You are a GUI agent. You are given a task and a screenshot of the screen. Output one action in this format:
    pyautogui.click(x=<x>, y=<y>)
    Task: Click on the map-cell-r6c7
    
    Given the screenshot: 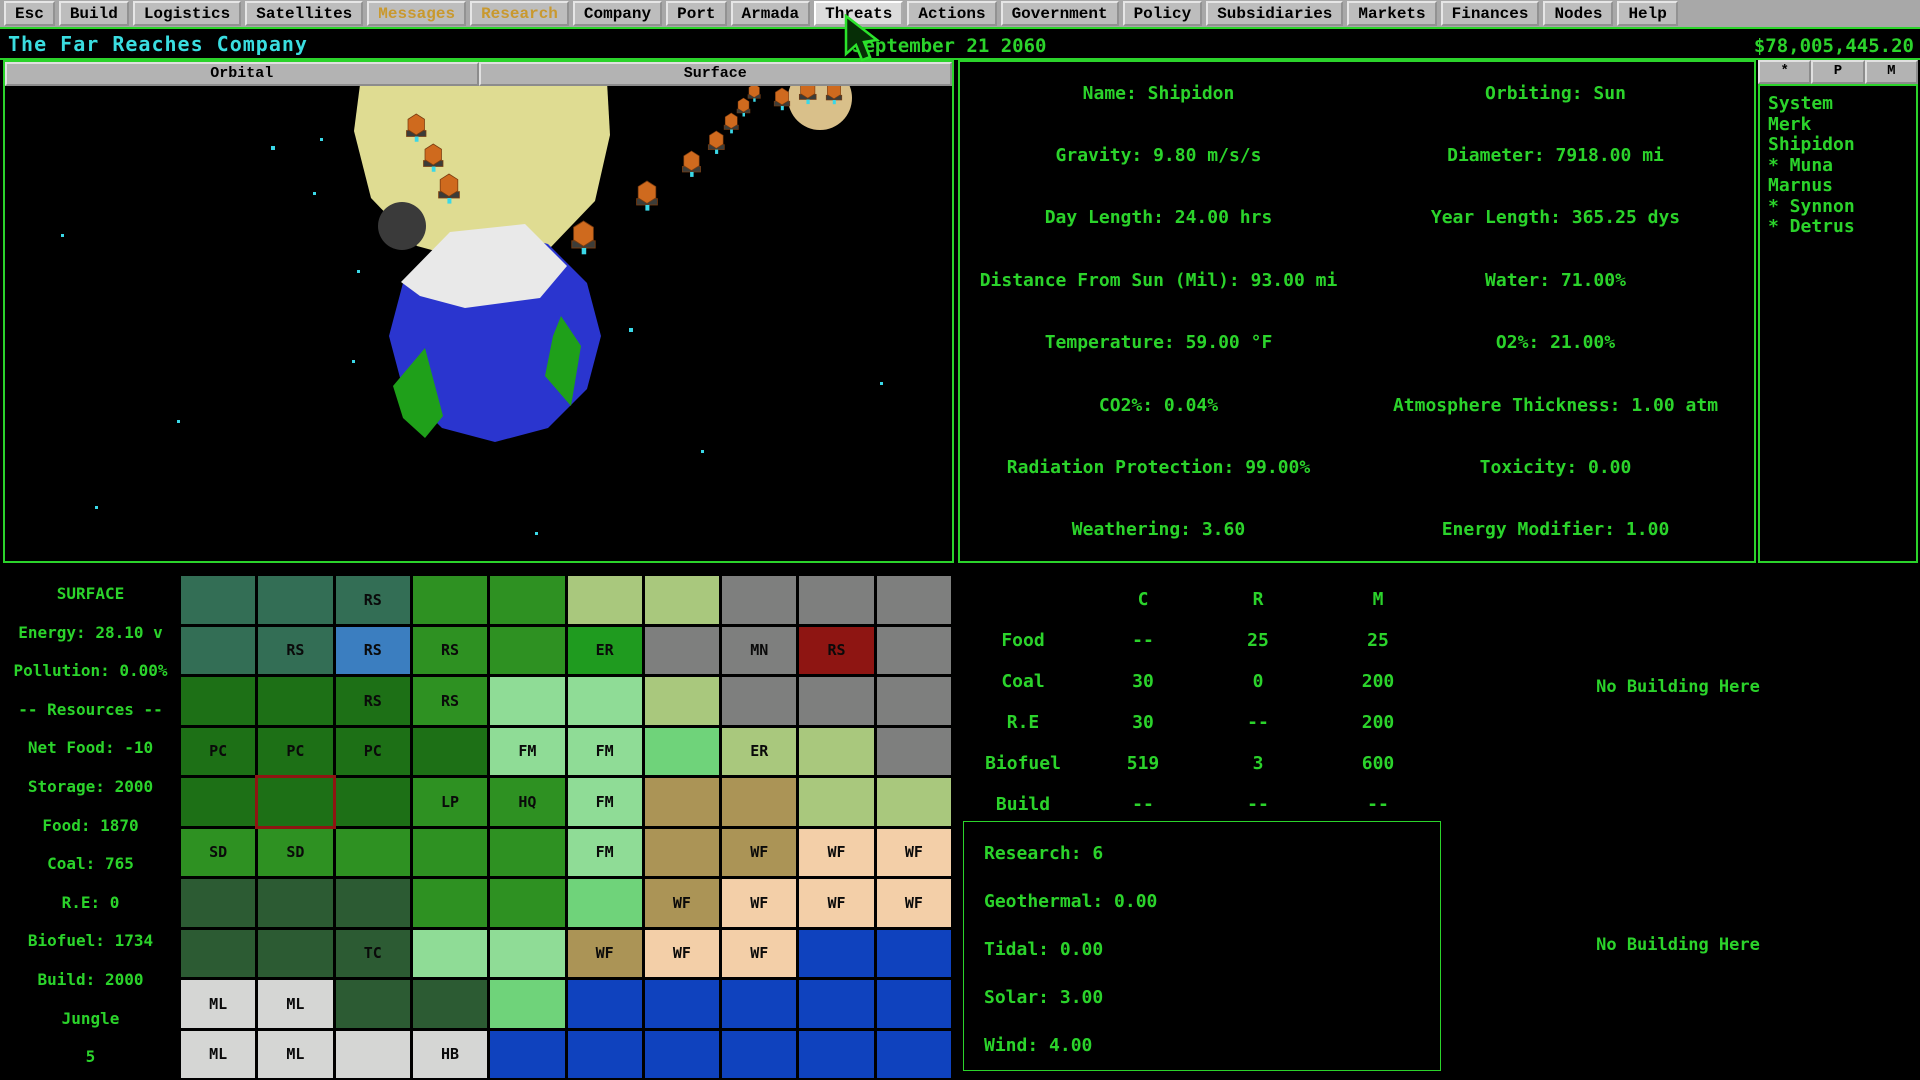 What is the action you would take?
    pyautogui.click(x=682, y=852)
    